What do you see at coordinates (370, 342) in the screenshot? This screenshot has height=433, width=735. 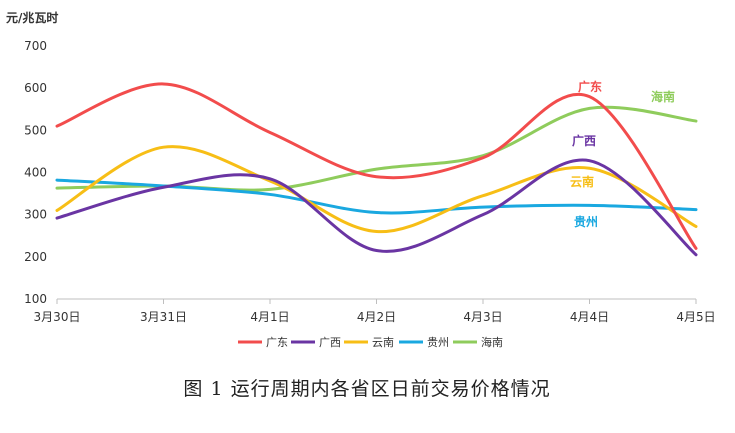 I see `legend: 广东 广西 云南 贵州 海南` at bounding box center [370, 342].